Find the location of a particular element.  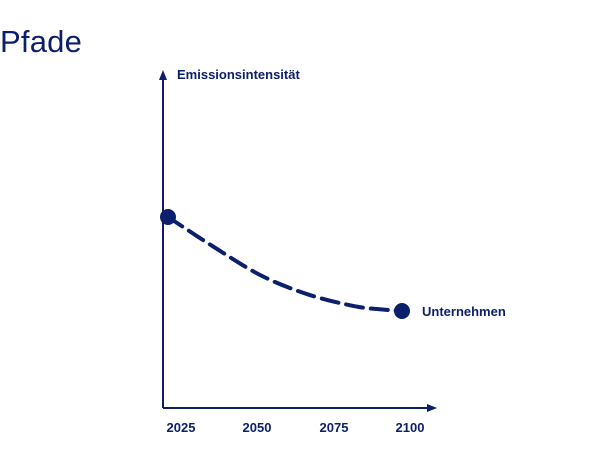

data-point-end is located at coordinates (402, 311).